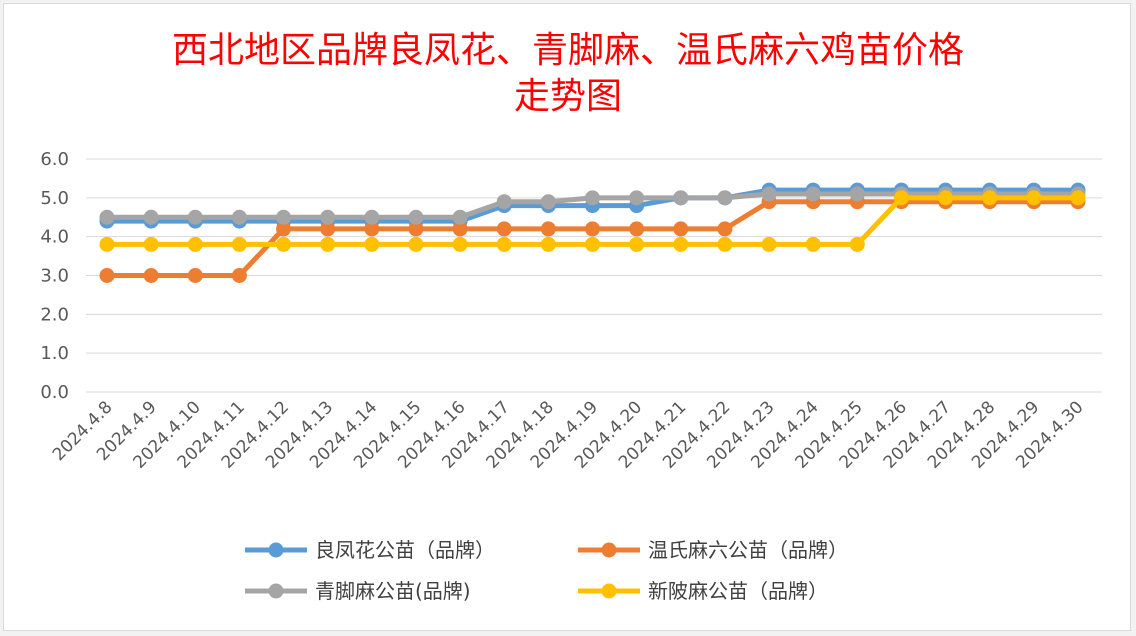 The image size is (1136, 636). Describe the element at coordinates (738, 591) in the screenshot. I see `legend-label: 新陂麻公苗（品牌）` at that location.